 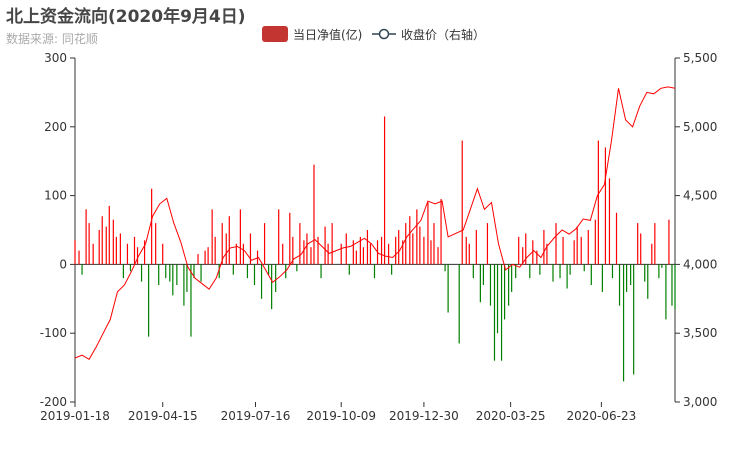 I want to click on x-tick-label: 2019-01-18, so click(x=75, y=416).